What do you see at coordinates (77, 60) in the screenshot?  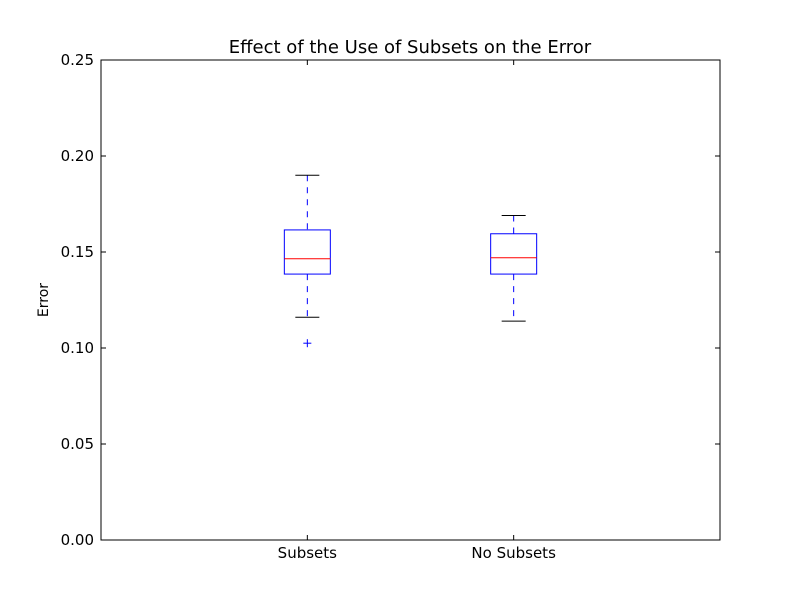 I see `y-tick-label: 0.25` at bounding box center [77, 60].